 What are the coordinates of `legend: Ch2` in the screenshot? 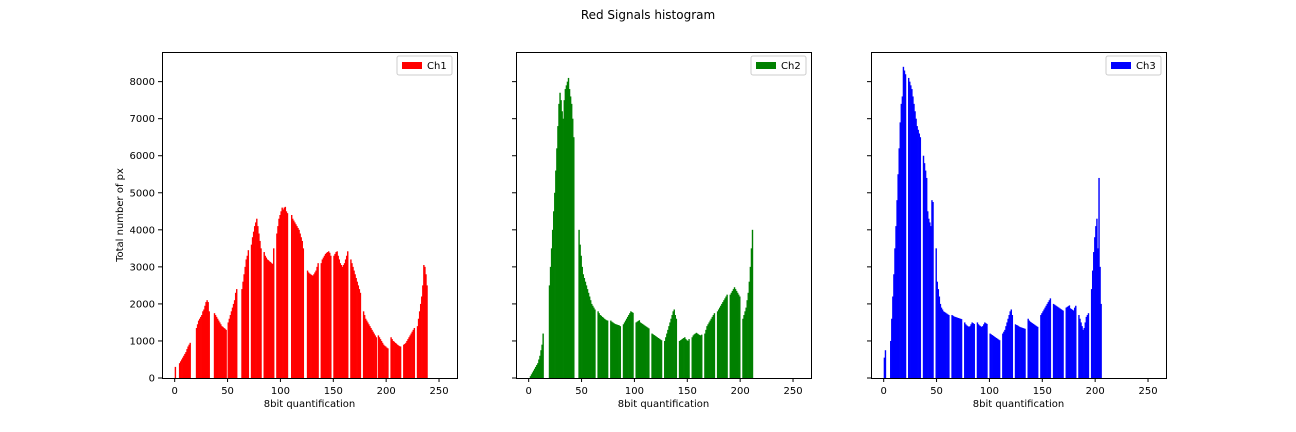 It's located at (778, 65).